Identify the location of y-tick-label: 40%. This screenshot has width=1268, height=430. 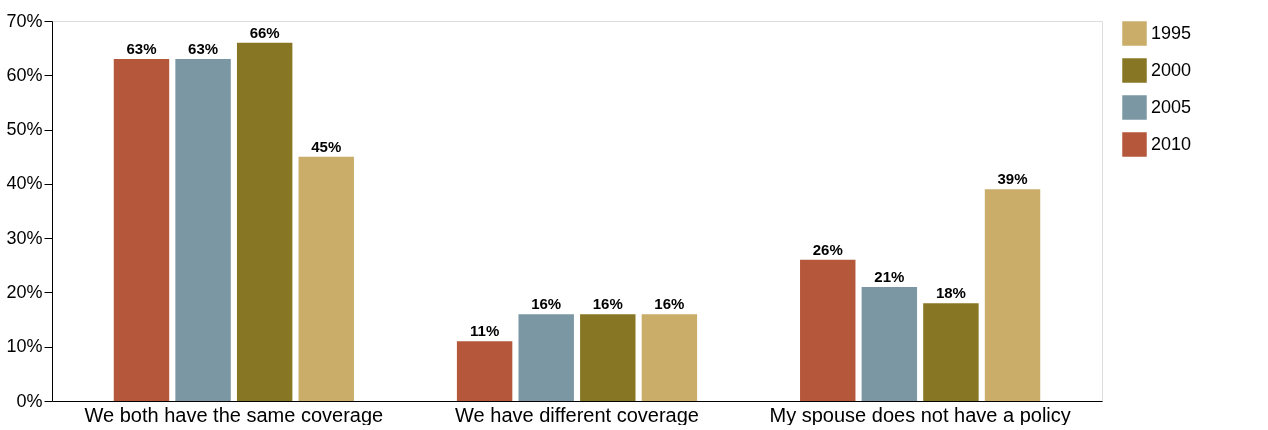
(24, 183).